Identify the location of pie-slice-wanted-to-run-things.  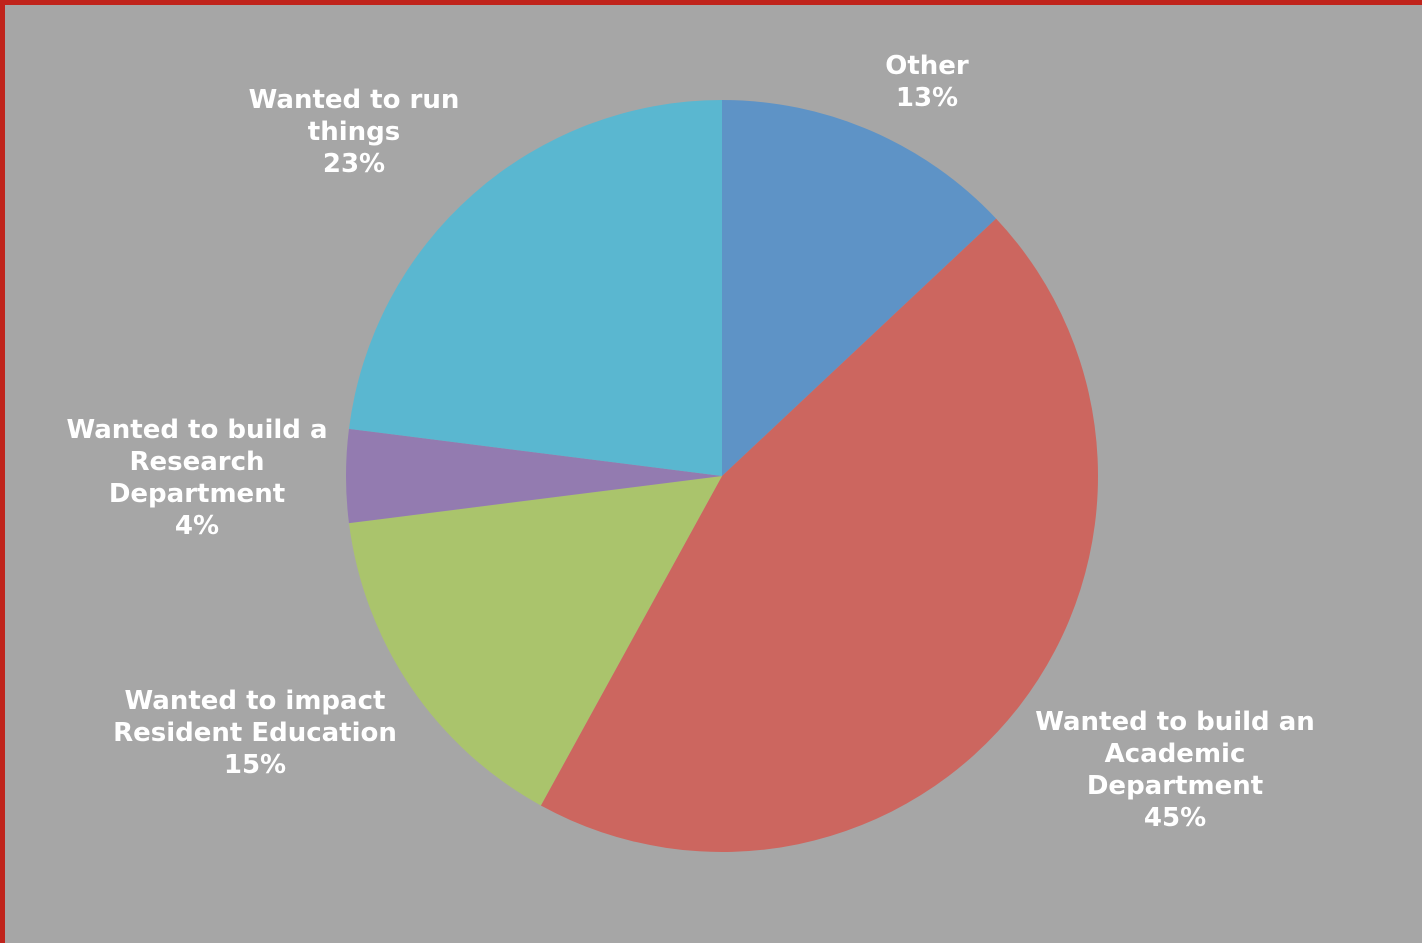
(535, 288).